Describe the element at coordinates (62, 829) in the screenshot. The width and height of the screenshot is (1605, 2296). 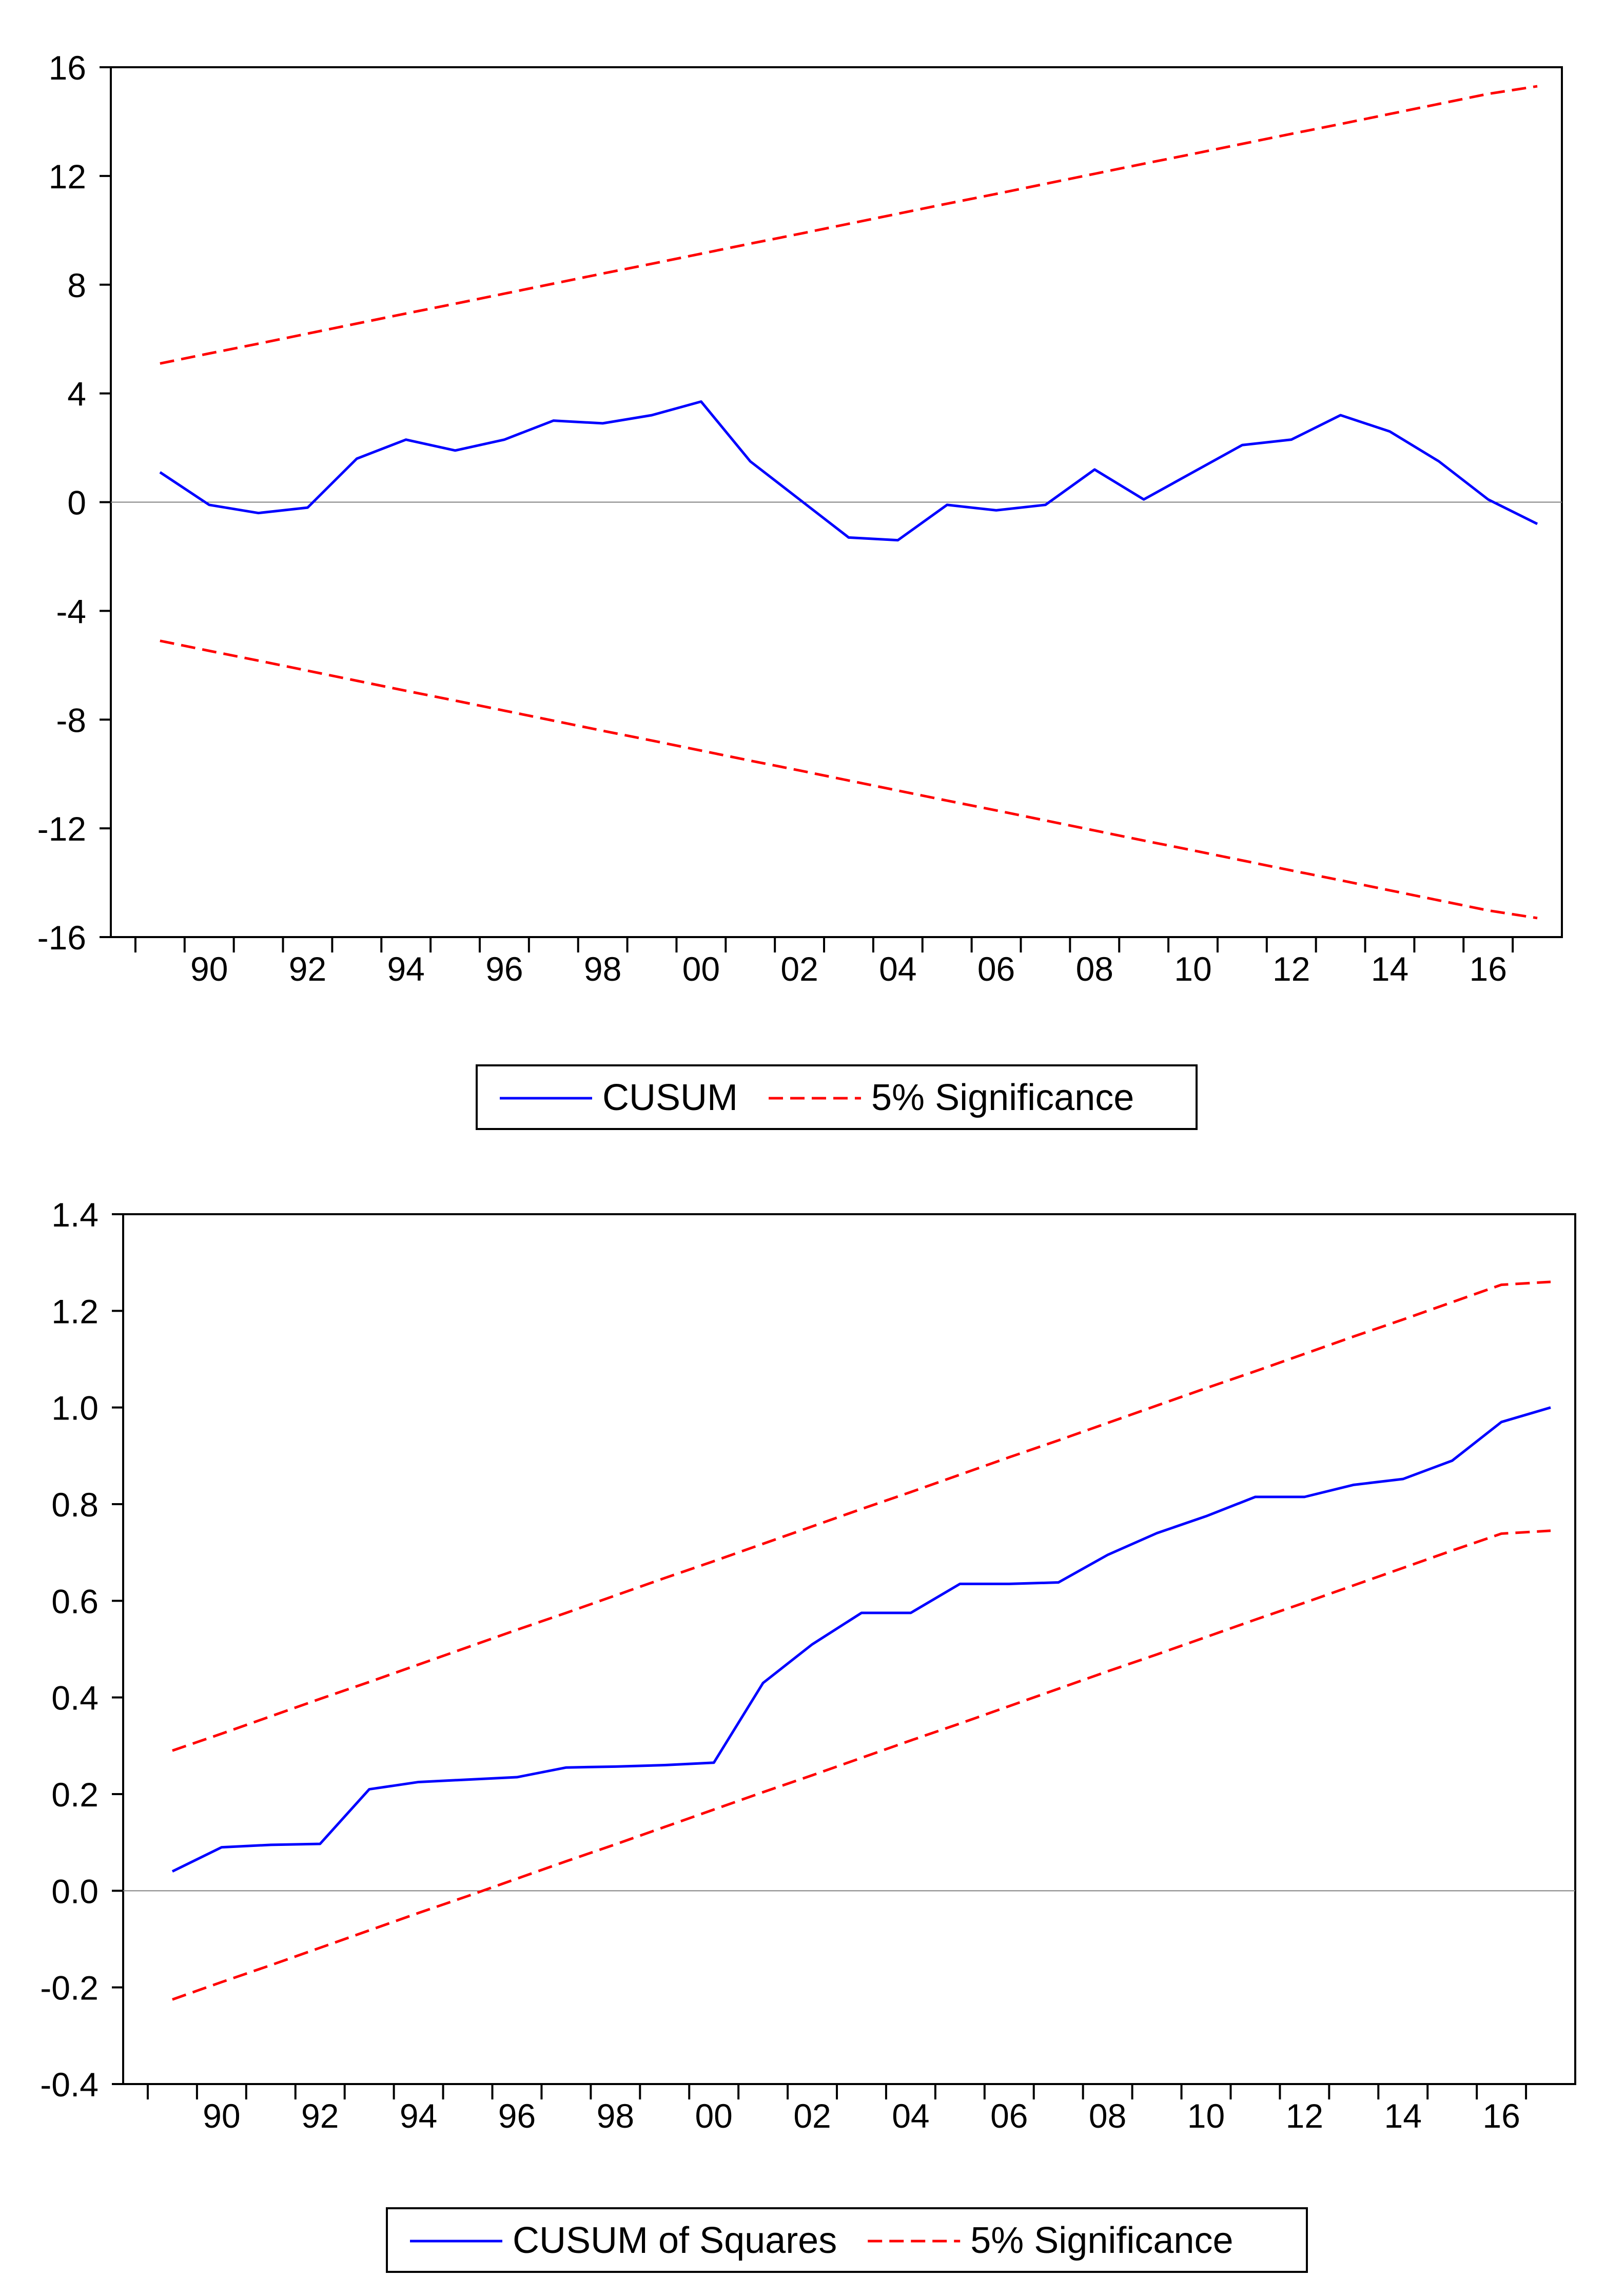
I see `y-tick-label: -12` at that location.